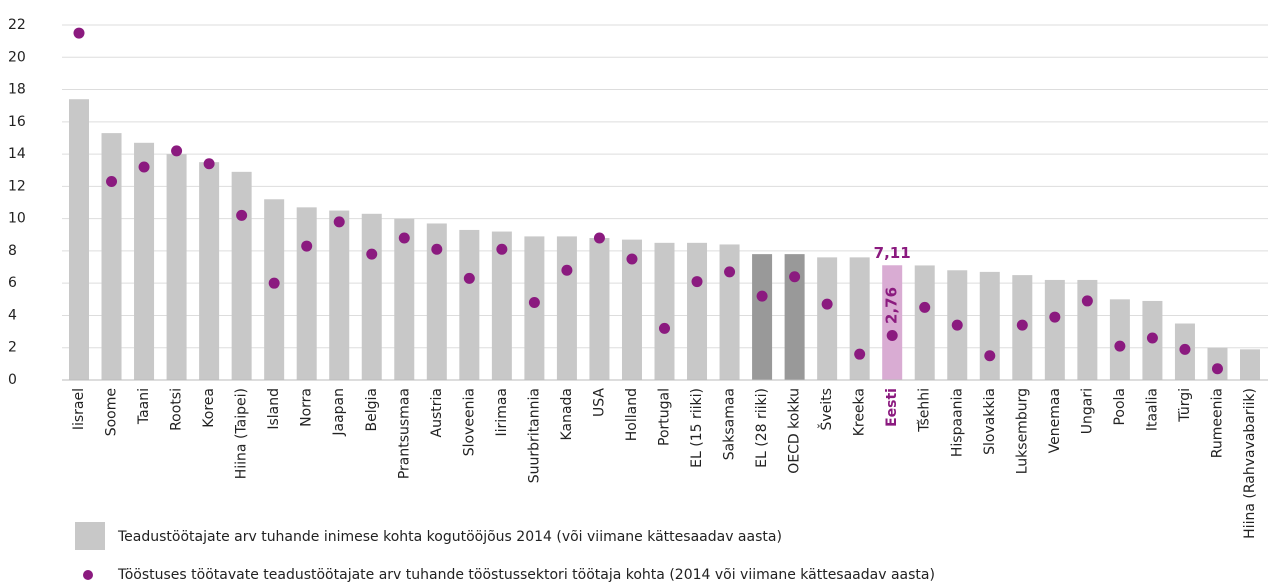 This screenshot has height=587, width=1285. Describe the element at coordinates (12, 348) in the screenshot. I see `y-tick-label: 2` at that location.